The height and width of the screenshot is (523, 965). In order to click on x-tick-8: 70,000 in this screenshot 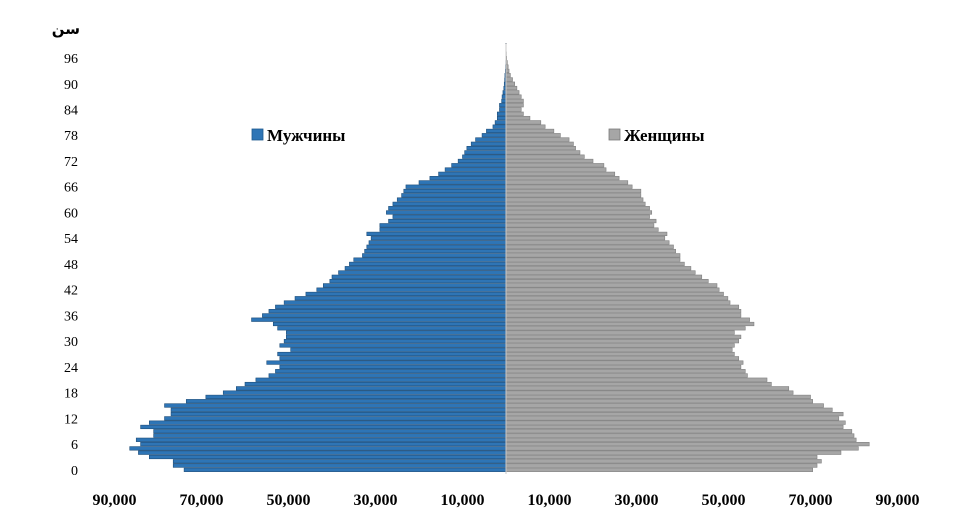, I will do `click(811, 500)`.